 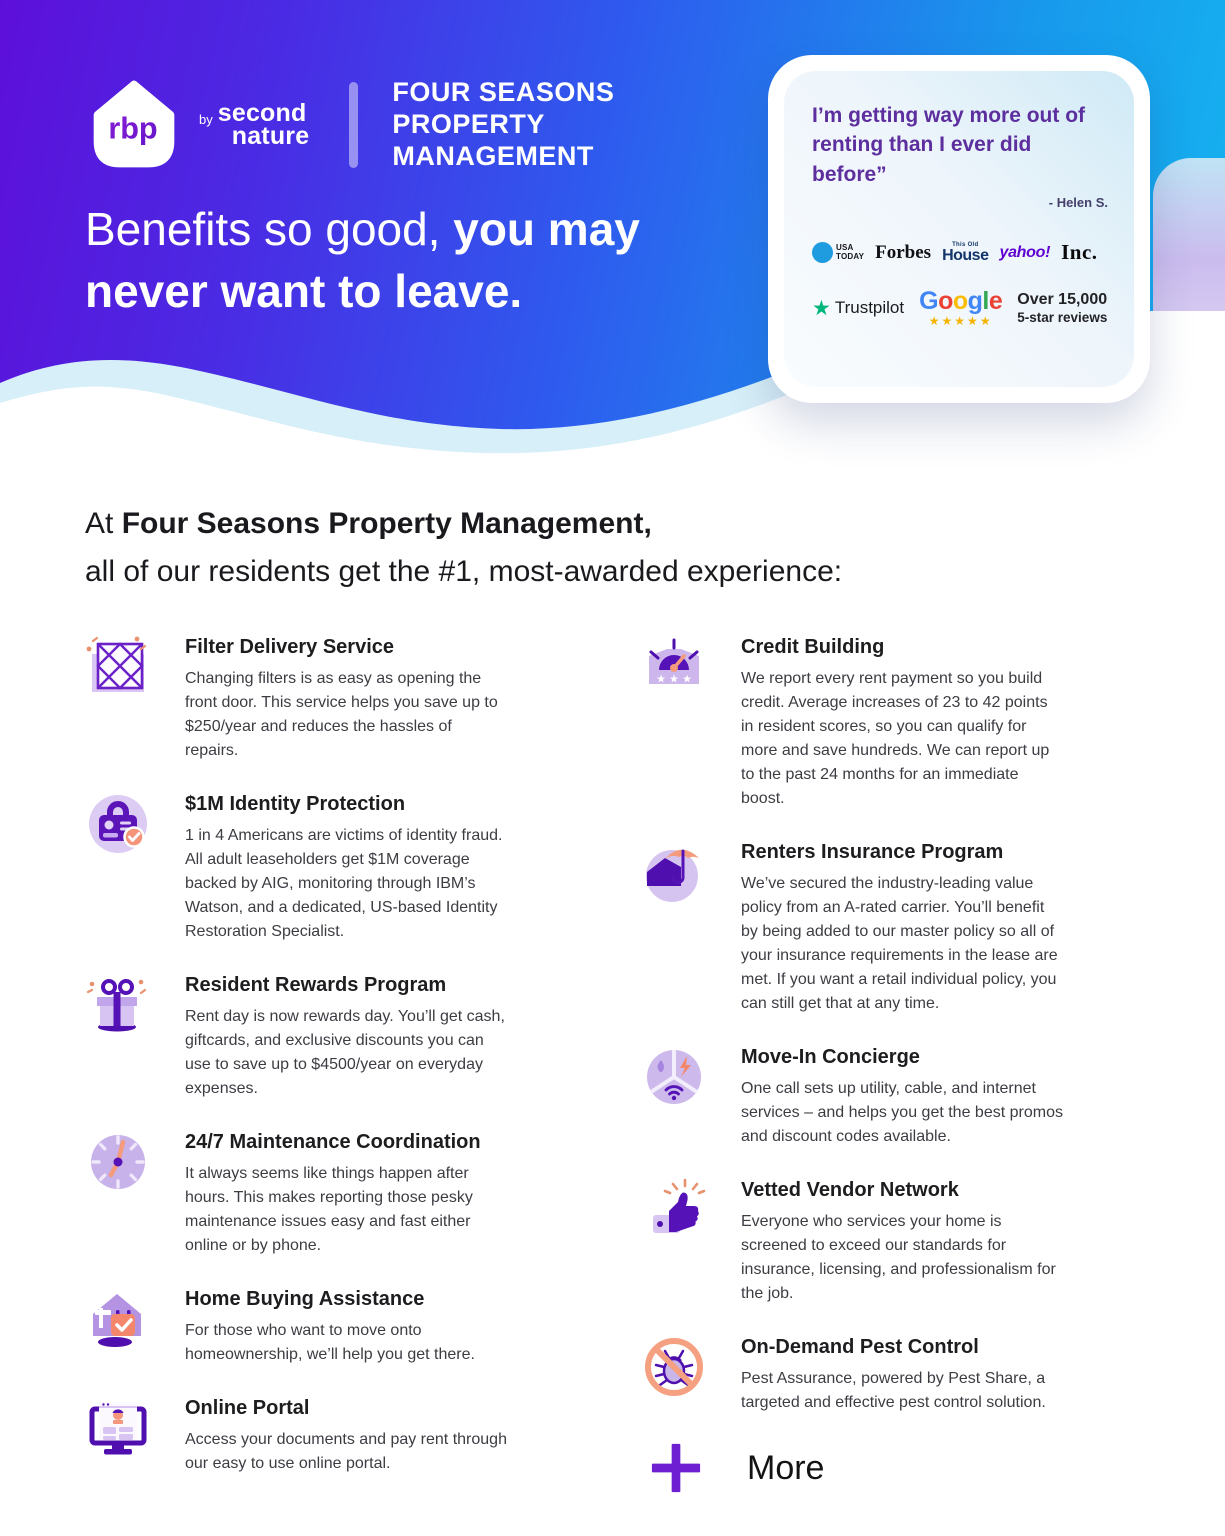 I want to click on rbp-logo-icon: rbp, so click(x=134, y=124).